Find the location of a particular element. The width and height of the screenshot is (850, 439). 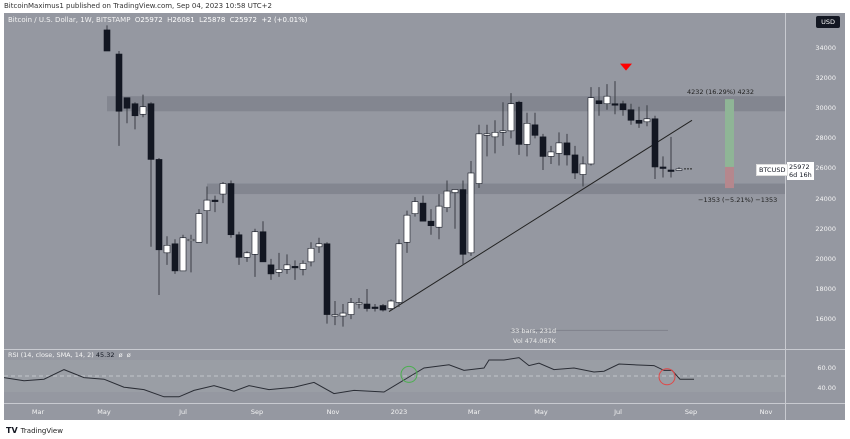

price-tick: 34000 is located at coordinates (825, 48).